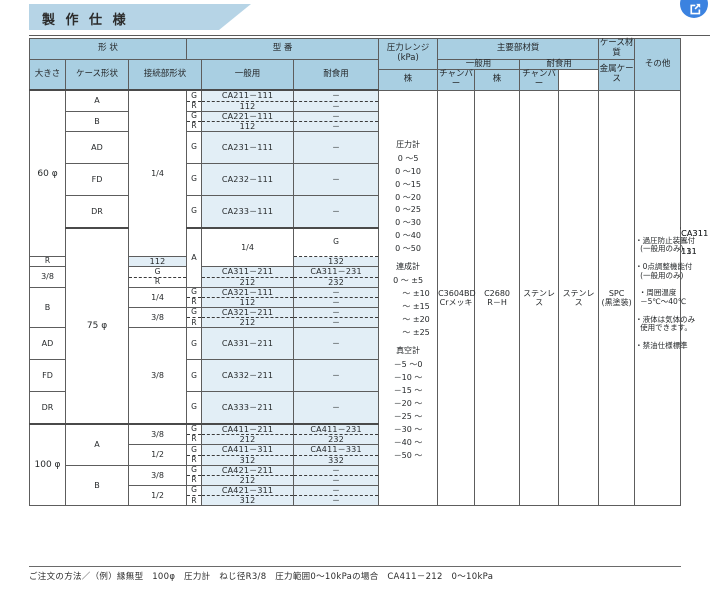  Describe the element at coordinates (617, 298) in the screenshot. I see `metal-case-cell: SPC (黒塗装)` at that location.